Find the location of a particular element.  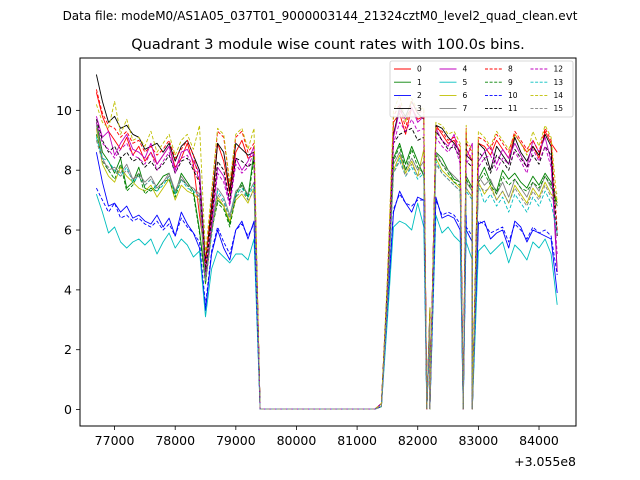

x-axis: 77000 78000 79000 80000 81000 82000 83000 84000 is located at coordinates (327, 437).